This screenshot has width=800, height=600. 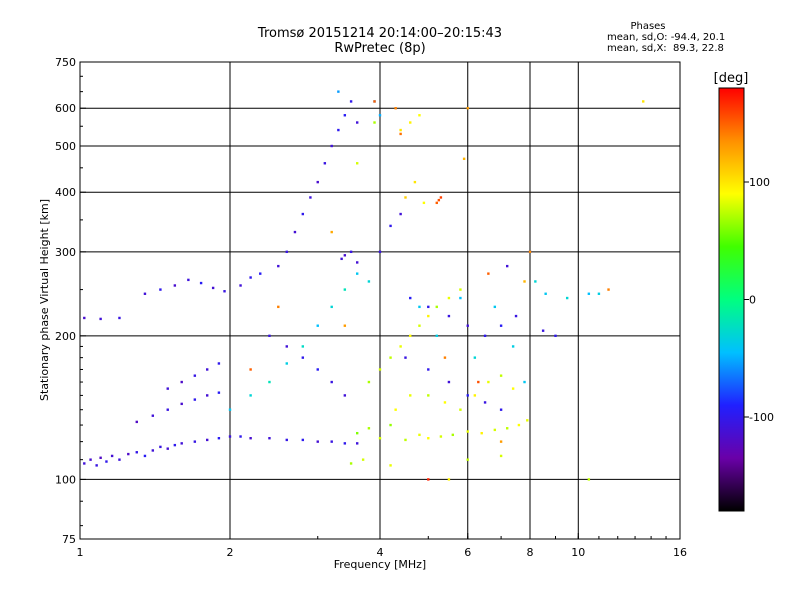 I want to click on x-tick-label: 10, so click(x=578, y=552).